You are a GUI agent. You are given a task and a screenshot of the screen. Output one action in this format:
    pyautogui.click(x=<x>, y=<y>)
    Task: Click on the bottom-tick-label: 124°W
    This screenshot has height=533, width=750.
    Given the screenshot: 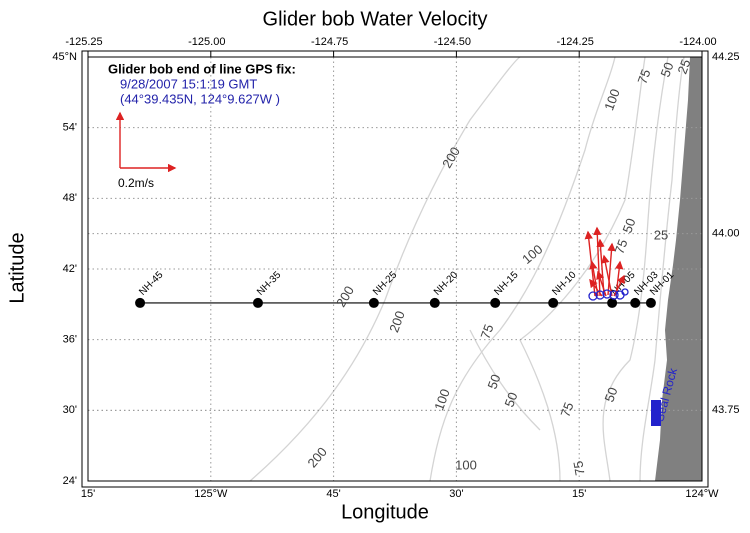 What is the action you would take?
    pyautogui.click(x=702, y=494)
    